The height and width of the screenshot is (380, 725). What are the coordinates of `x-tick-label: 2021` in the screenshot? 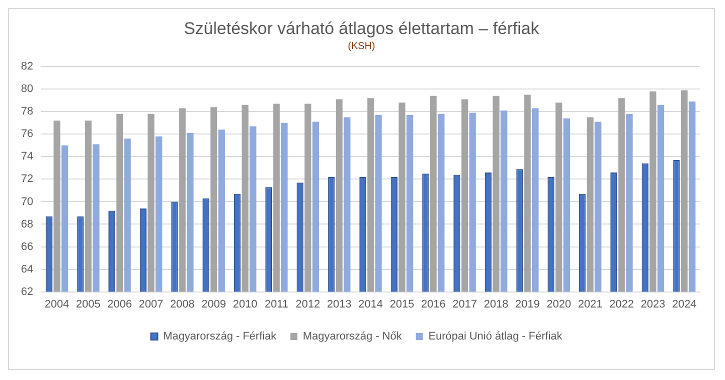 It's located at (590, 304).